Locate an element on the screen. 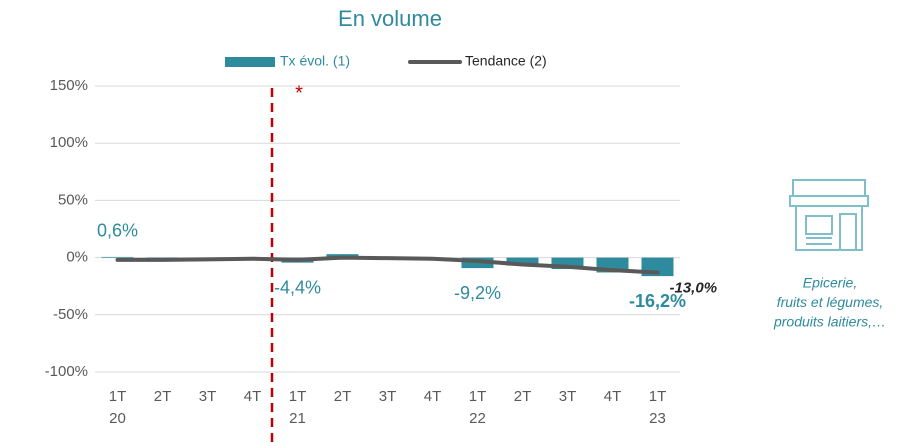 The image size is (910, 443). x-tick-label: 1T 20 is located at coordinates (117, 407).